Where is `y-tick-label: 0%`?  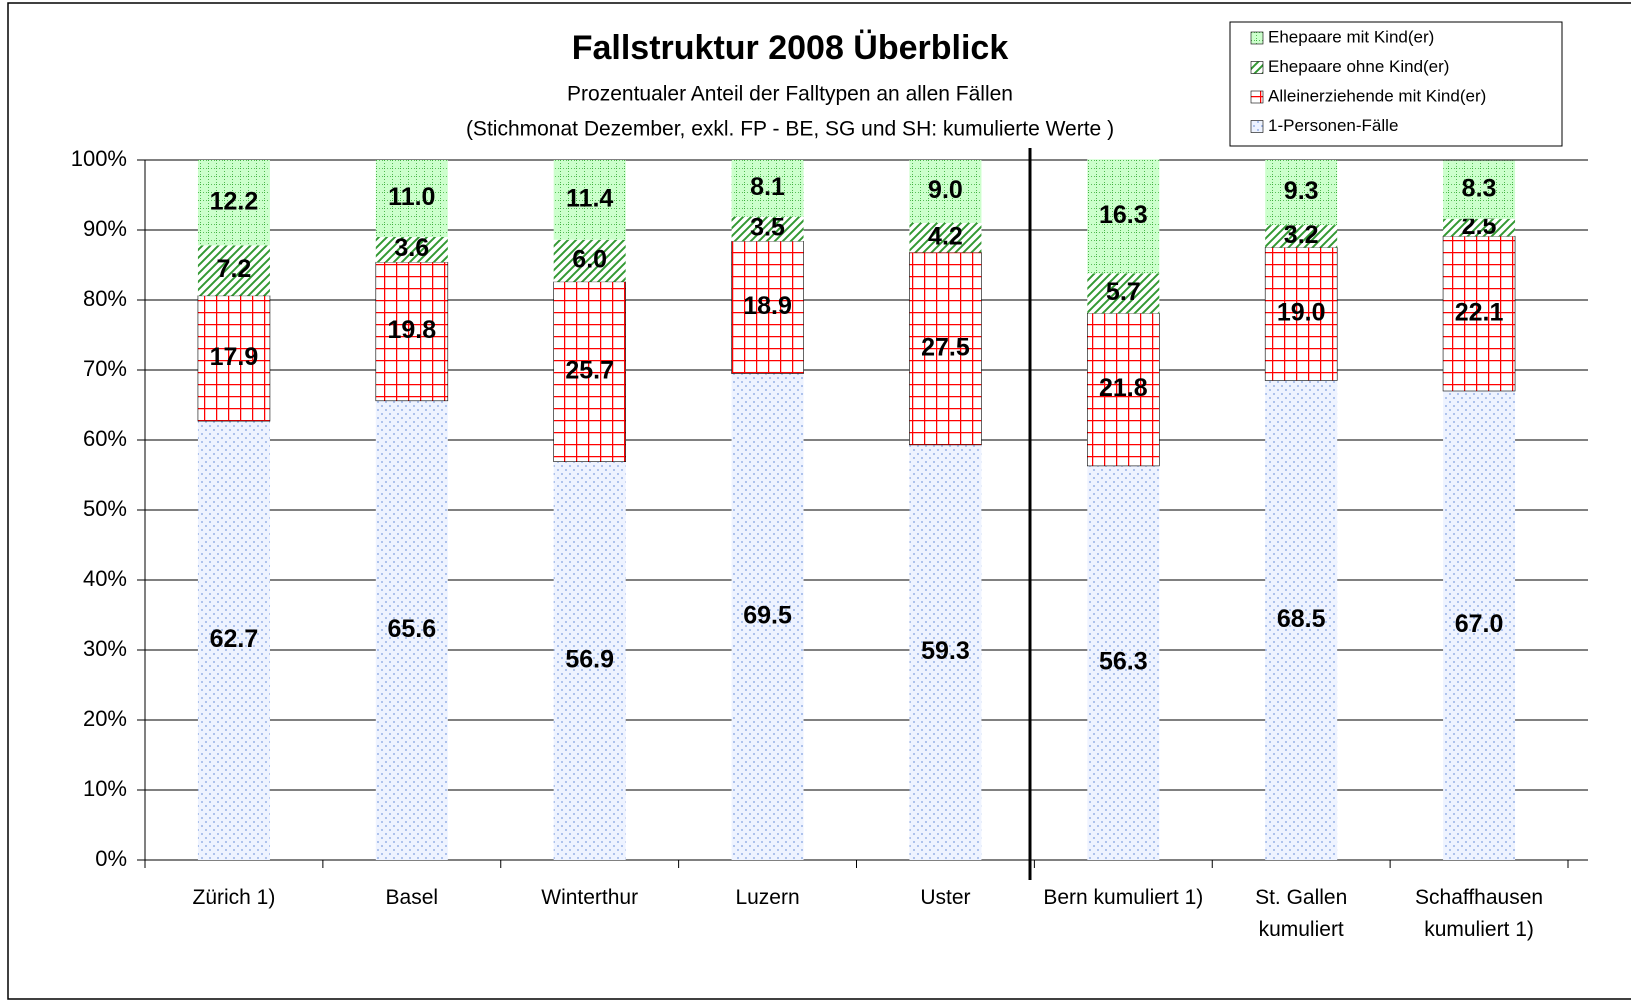 y-tick-label: 0% is located at coordinates (111, 858).